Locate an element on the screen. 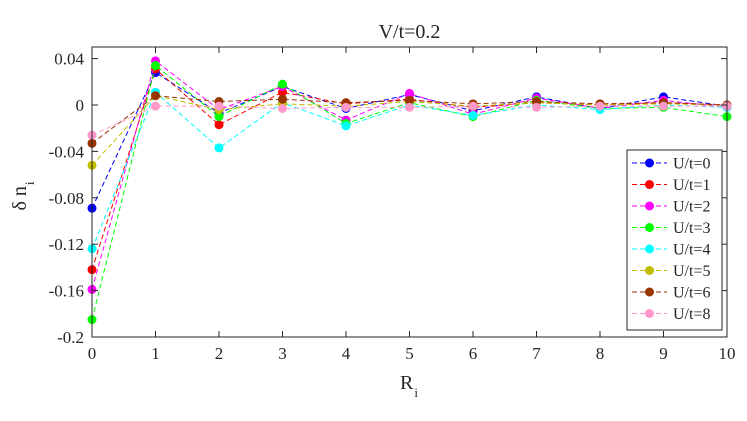 The height and width of the screenshot is (421, 747). legend-label: U/t=2 is located at coordinates (691, 207).